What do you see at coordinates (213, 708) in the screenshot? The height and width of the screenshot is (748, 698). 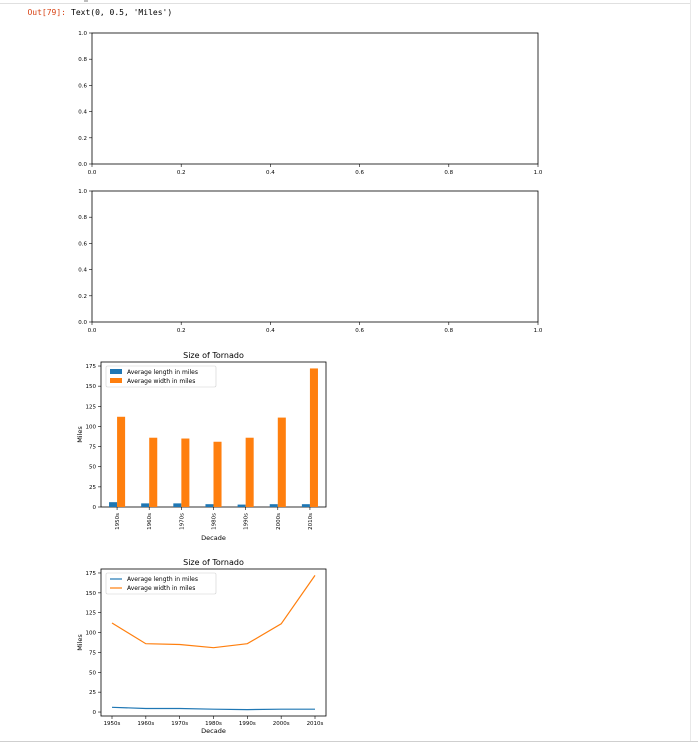 I see `series-line-length` at bounding box center [213, 708].